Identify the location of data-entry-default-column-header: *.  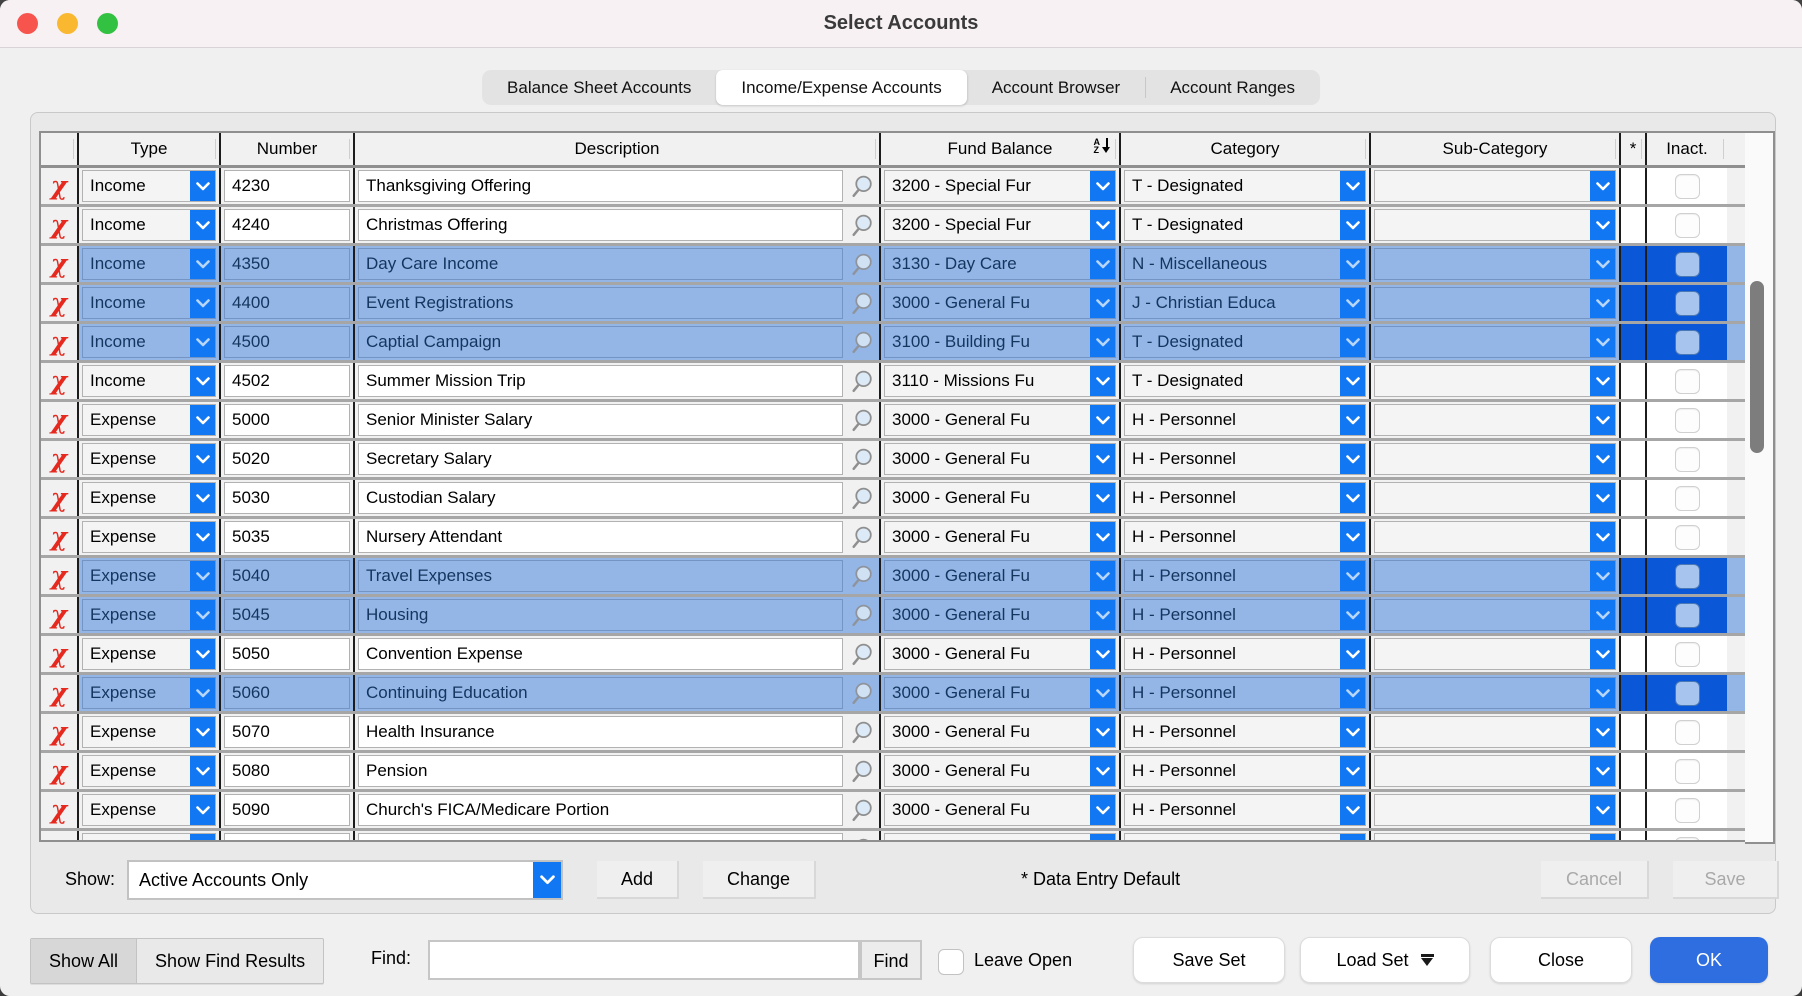
(1634, 149).